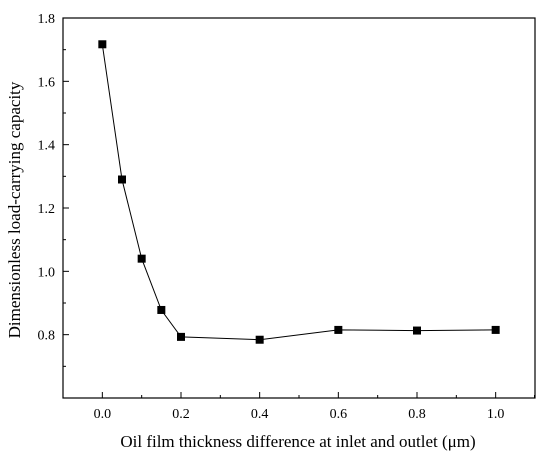 The height and width of the screenshot is (460, 550). What do you see at coordinates (339, 414) in the screenshot?
I see `x-tick-label: 0.6` at bounding box center [339, 414].